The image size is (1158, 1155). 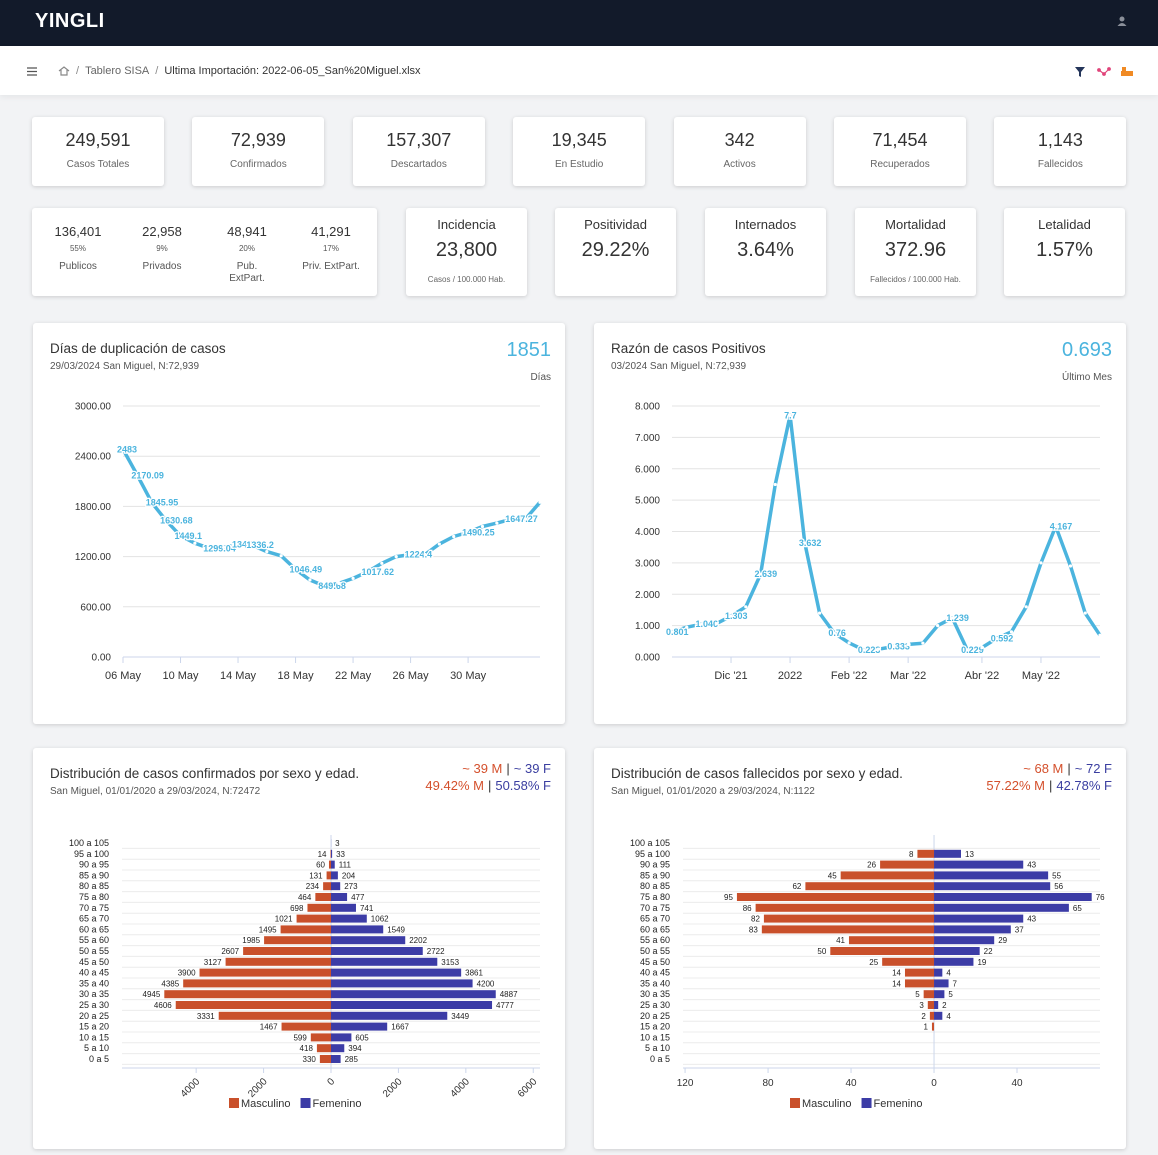 I want to click on data-label: 3, so click(x=337, y=843).